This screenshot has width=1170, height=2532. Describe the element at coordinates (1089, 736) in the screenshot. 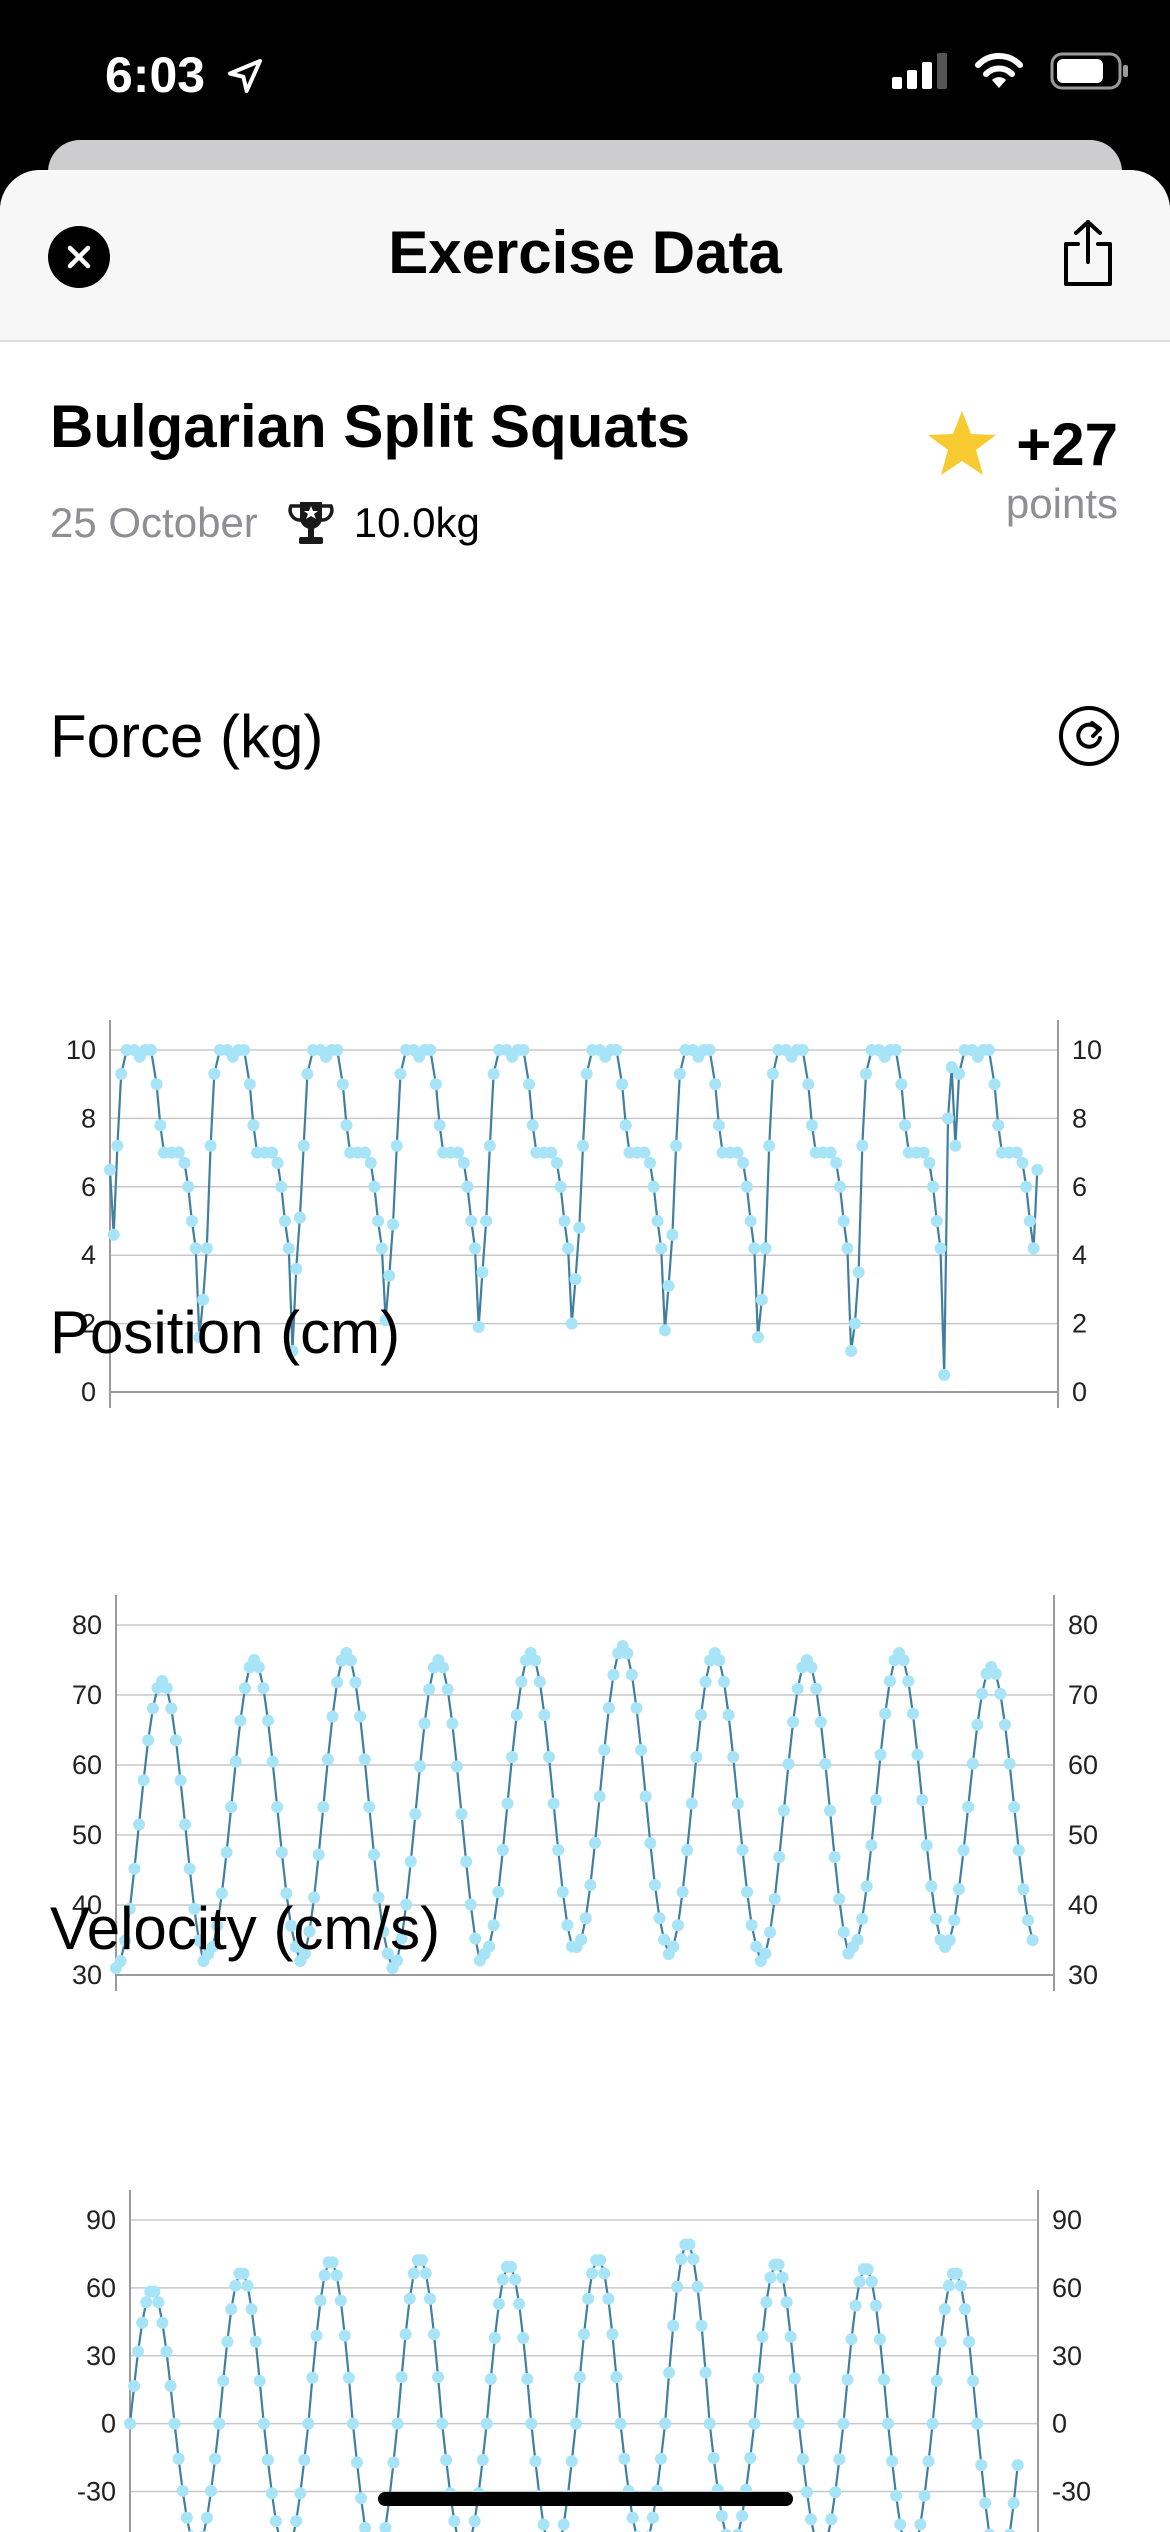

I see `refresh-icon` at that location.